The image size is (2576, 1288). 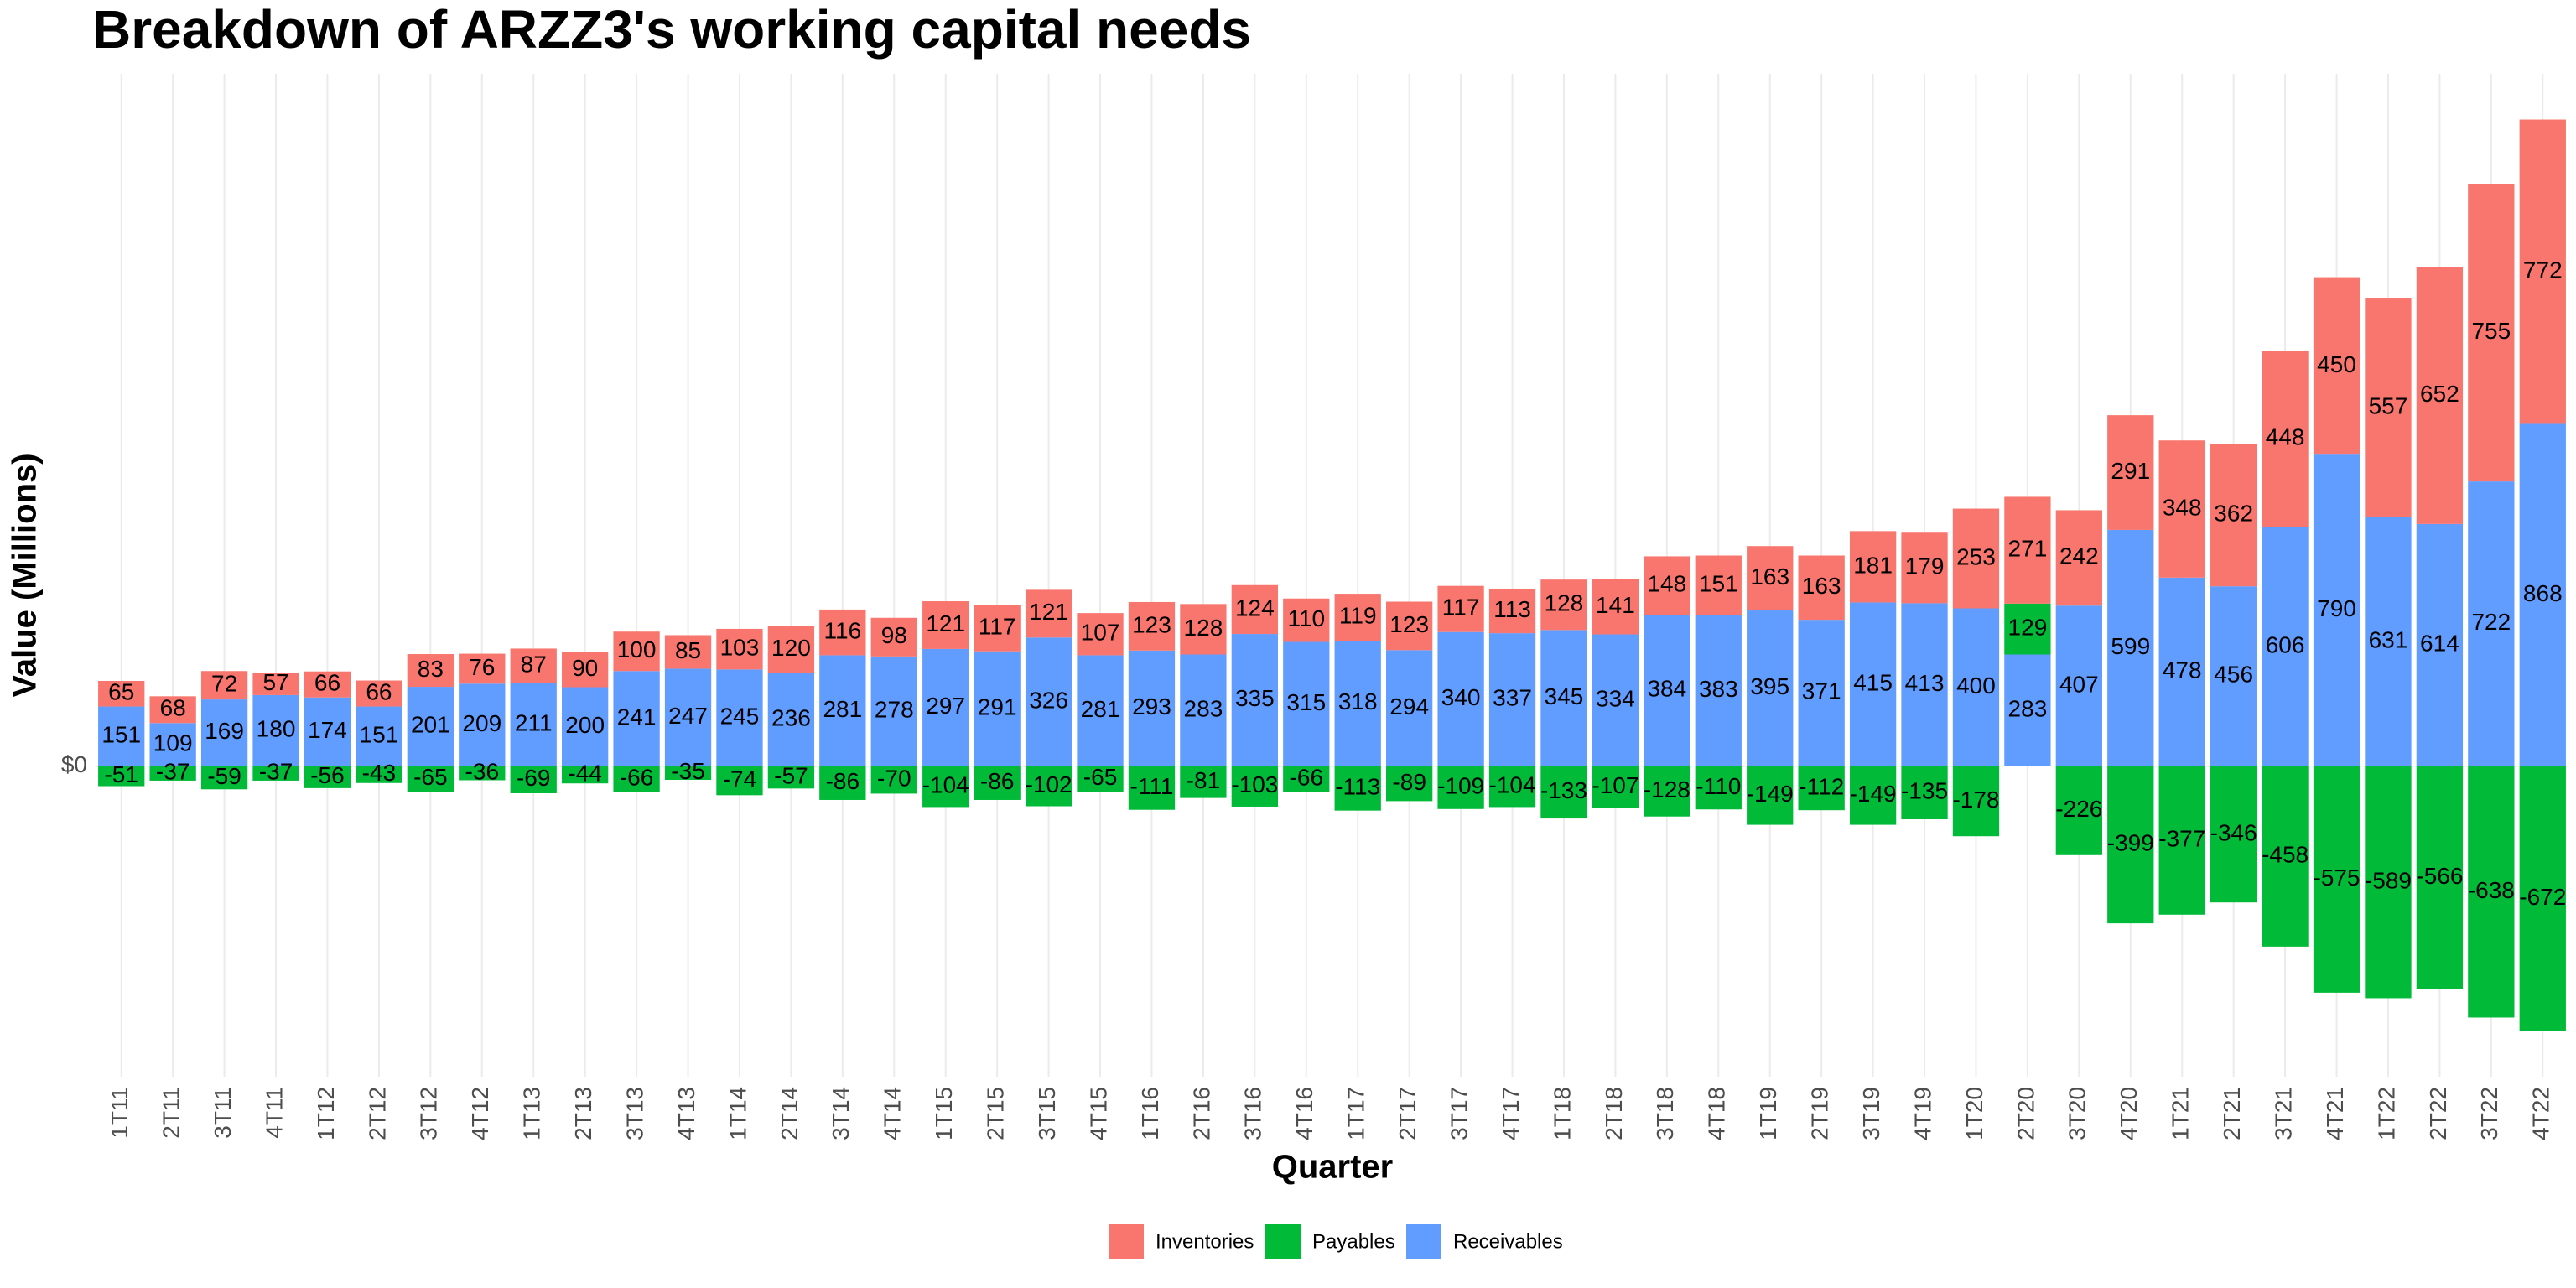 What do you see at coordinates (1126, 1241) in the screenshot?
I see `legend-swatch` at bounding box center [1126, 1241].